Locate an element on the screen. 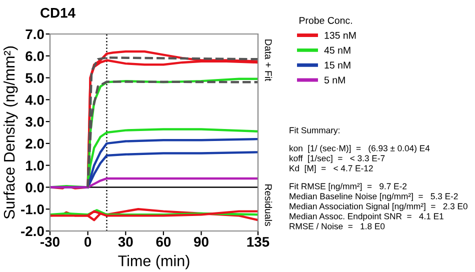 This screenshot has width=475, height=272. y-tick-label: 3.0 is located at coordinates (34, 121).